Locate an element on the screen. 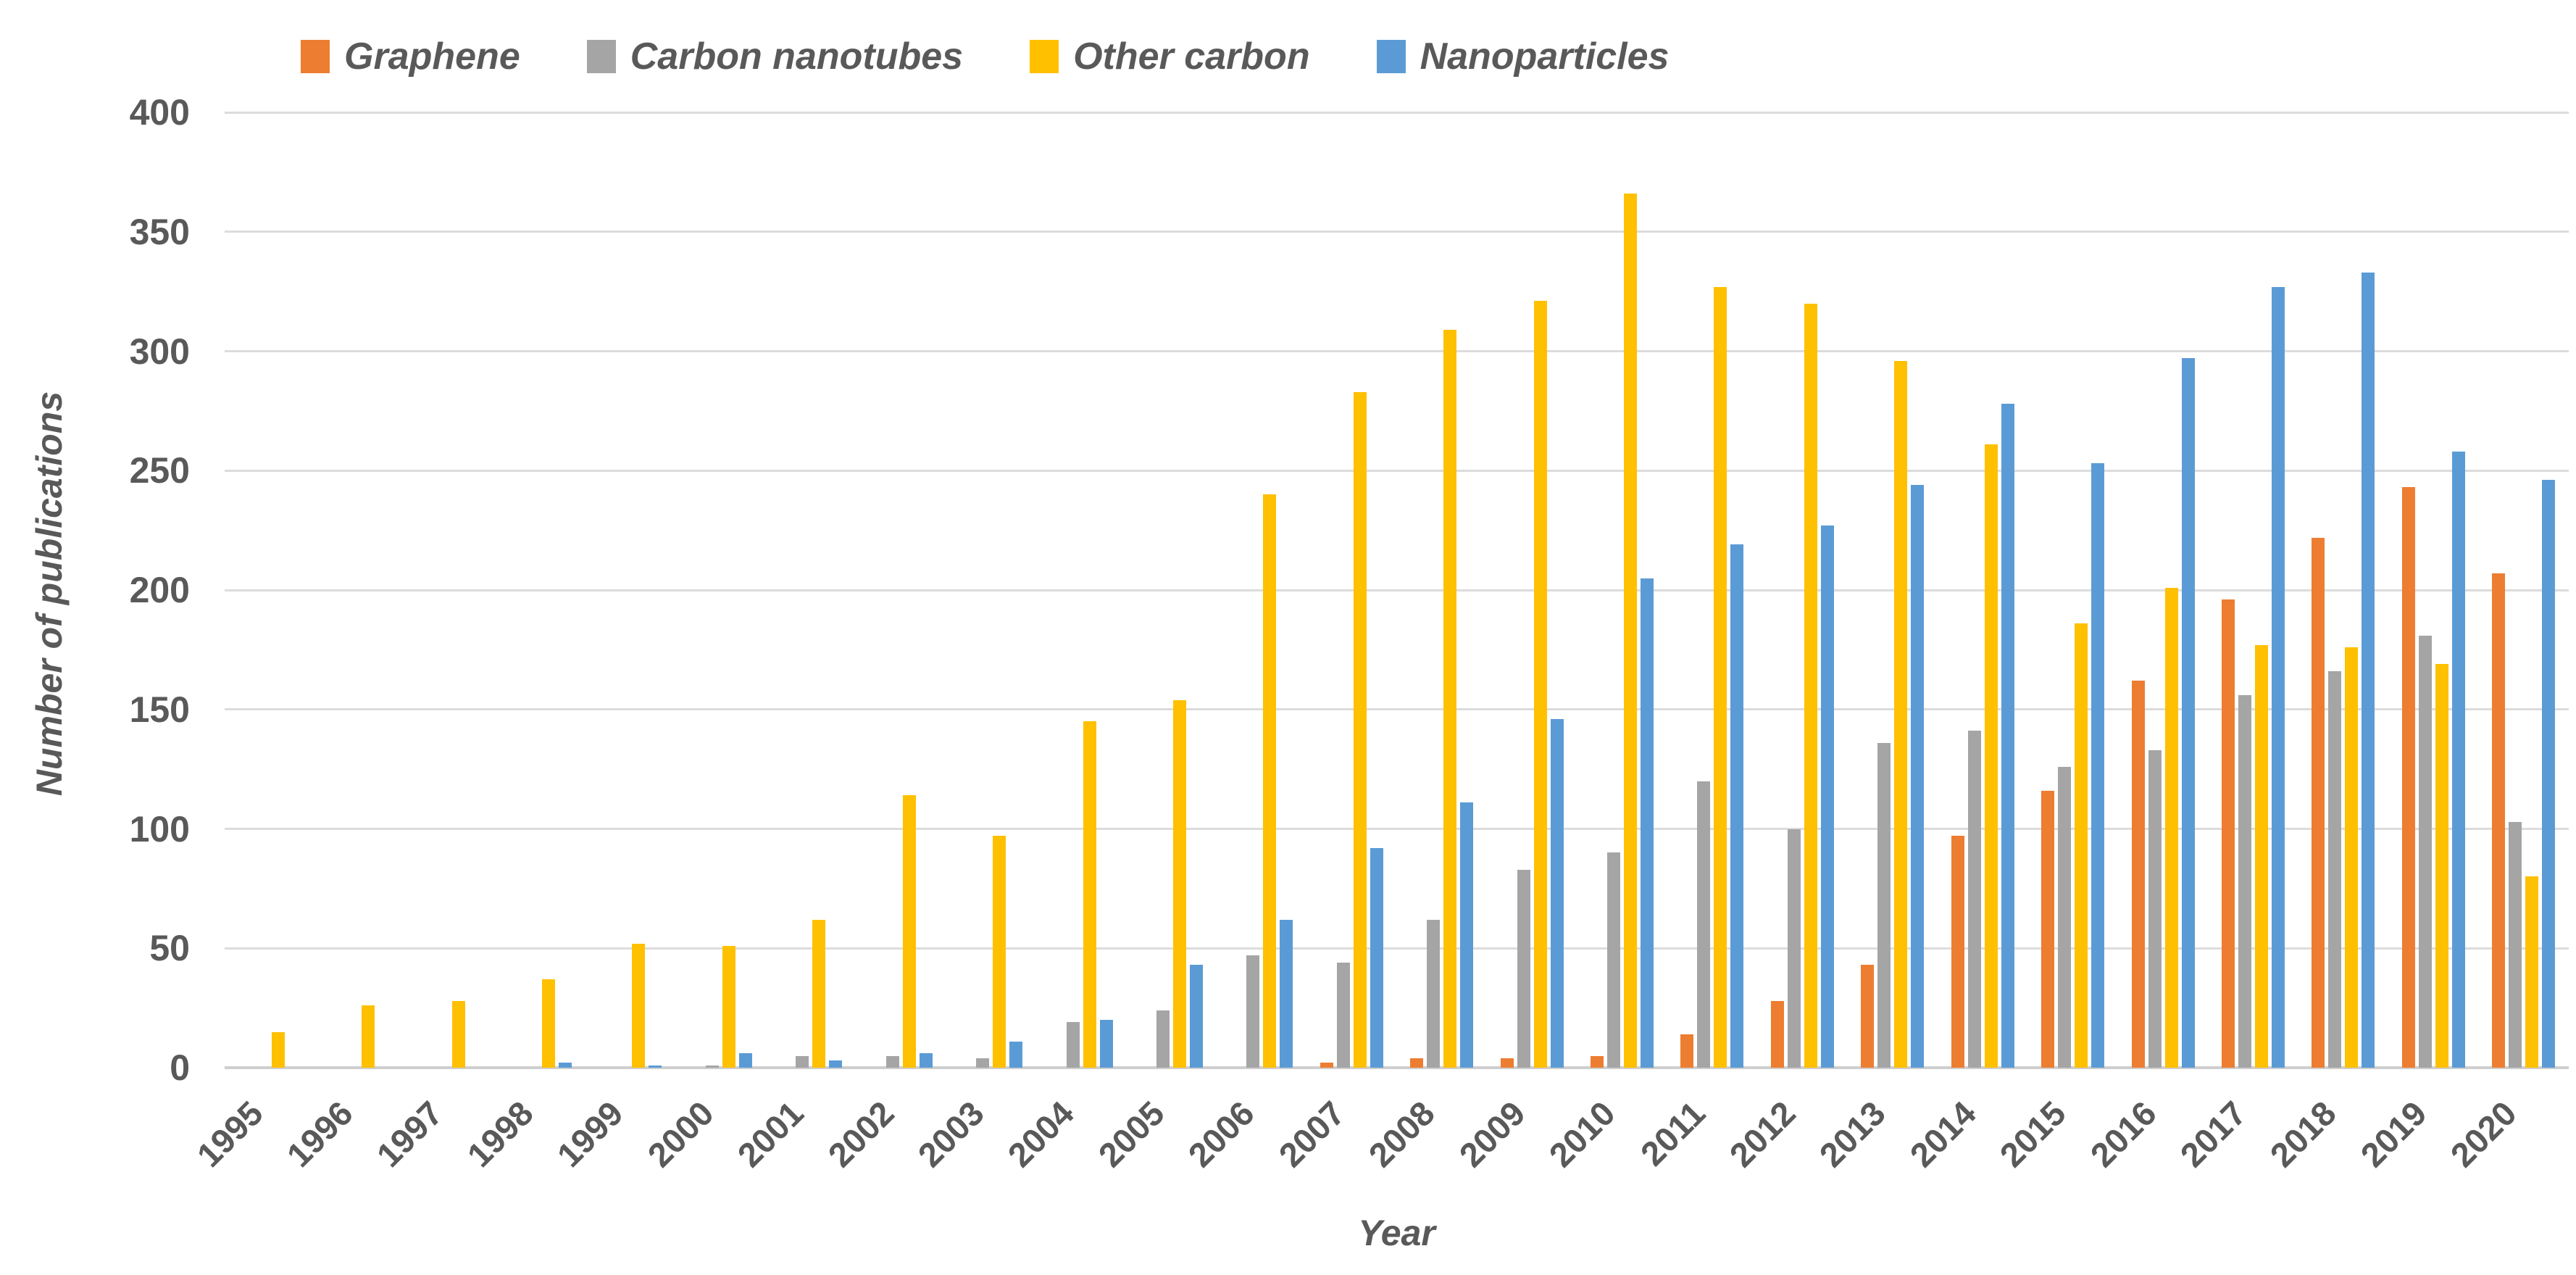  bar-2014-other-carbon is located at coordinates (1991, 756).